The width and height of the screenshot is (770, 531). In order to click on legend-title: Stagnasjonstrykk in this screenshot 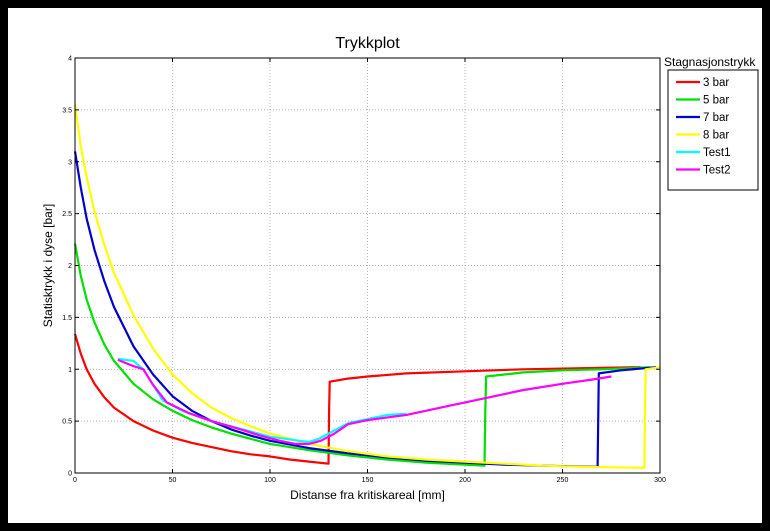, I will do `click(710, 62)`.